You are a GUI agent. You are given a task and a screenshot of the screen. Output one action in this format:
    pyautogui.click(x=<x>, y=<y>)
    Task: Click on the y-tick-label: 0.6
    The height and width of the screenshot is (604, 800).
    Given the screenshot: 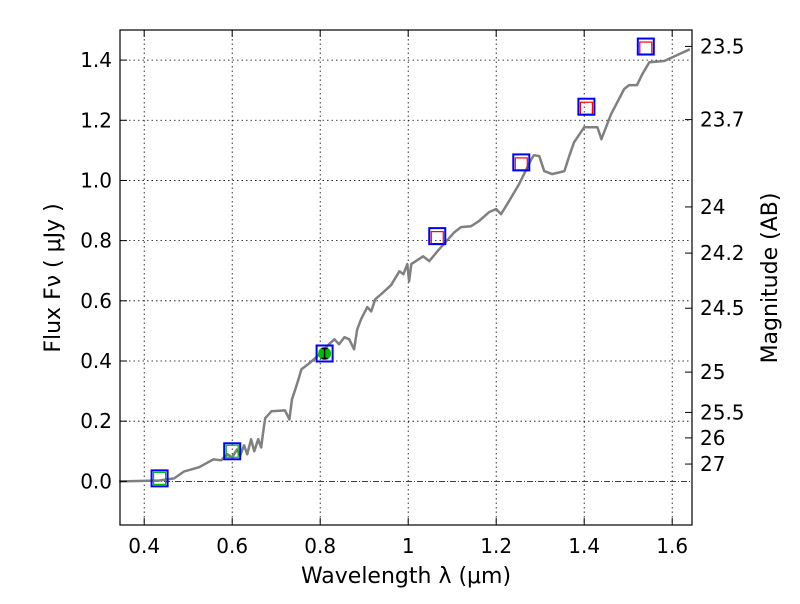 What is the action you would take?
    pyautogui.click(x=96, y=301)
    